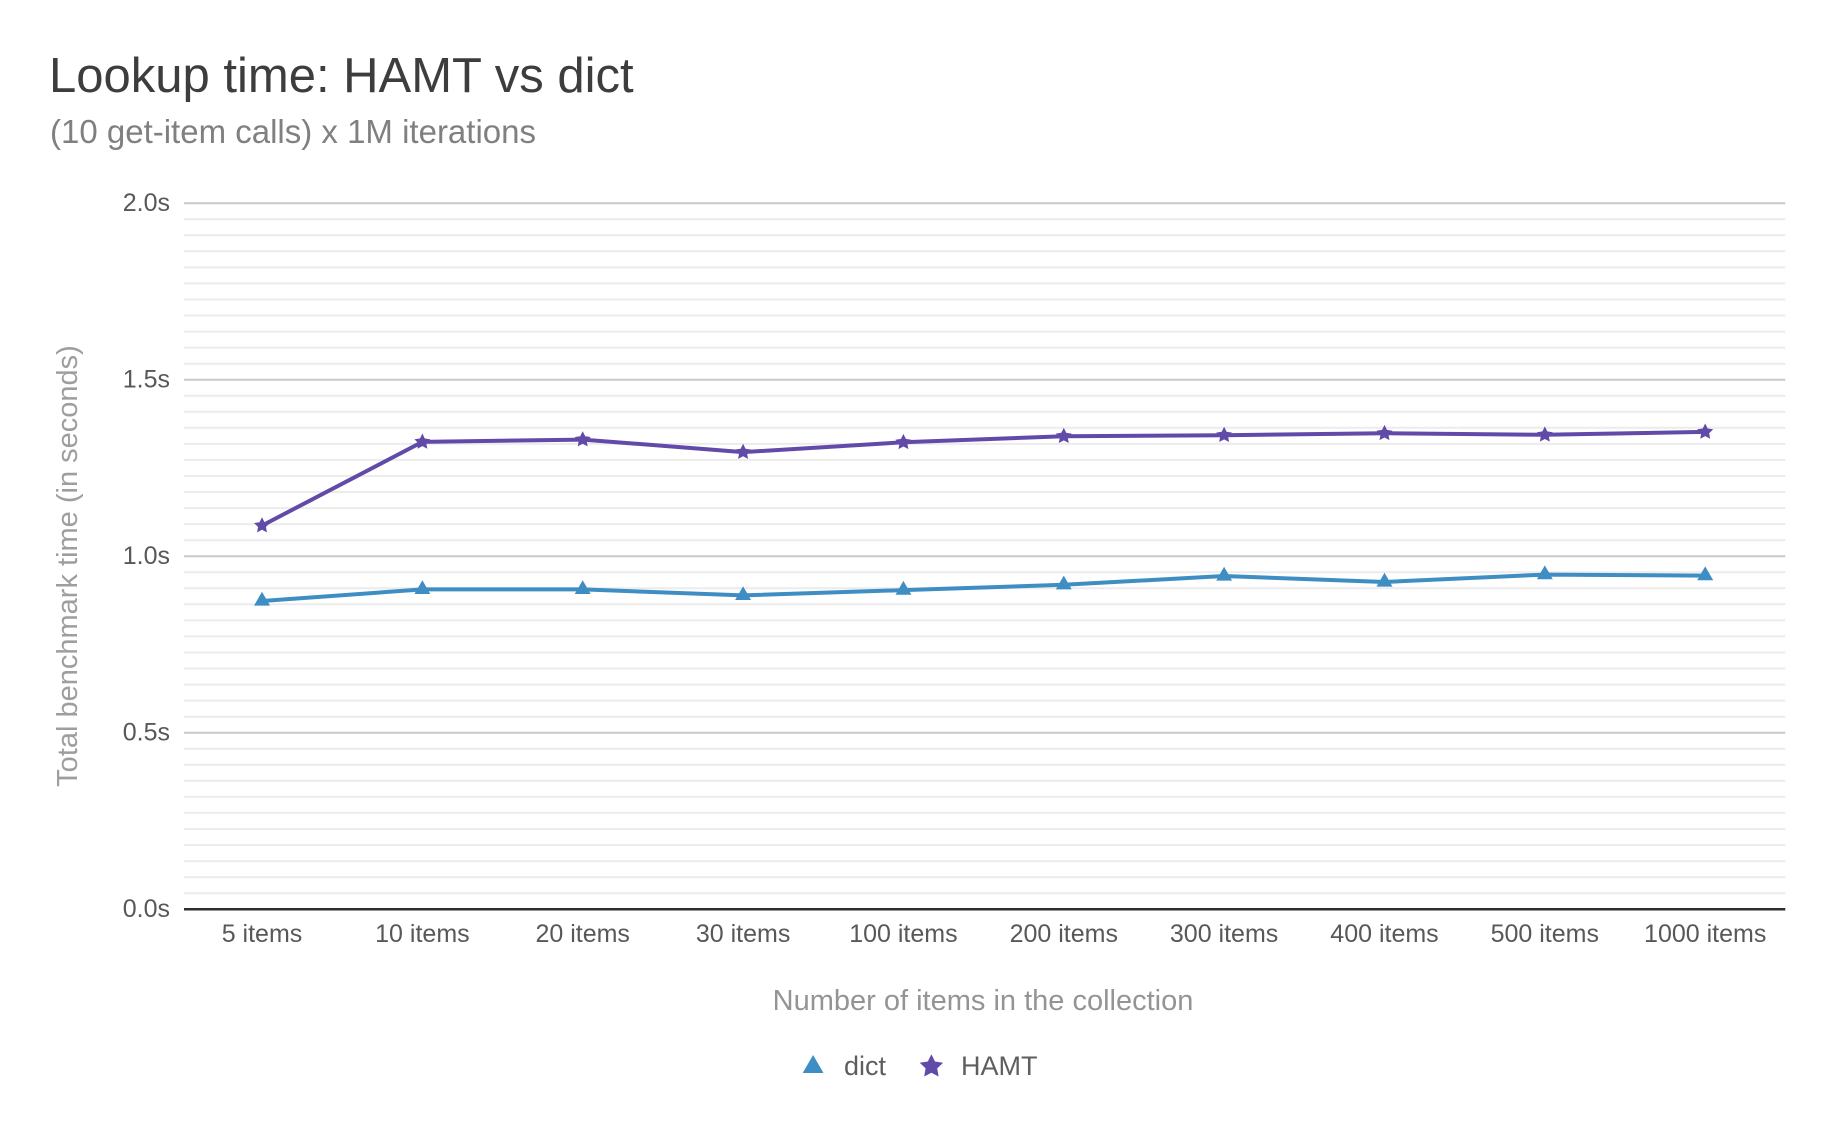 The height and width of the screenshot is (1141, 1840). What do you see at coordinates (1064, 934) in the screenshot?
I see `svg-text: 200 items` at bounding box center [1064, 934].